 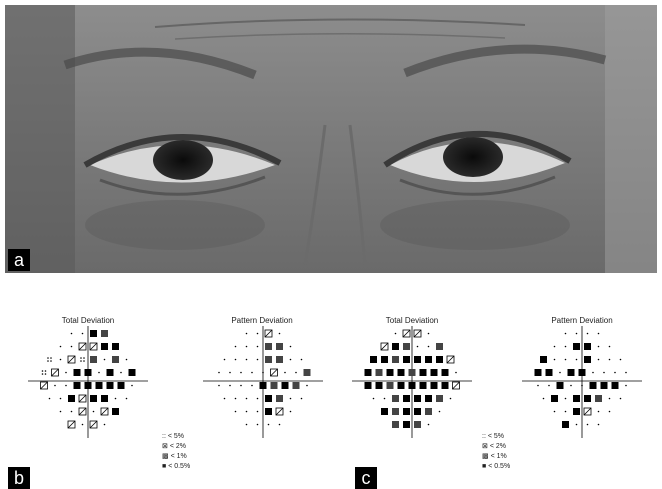 I want to click on legend-item: ▩ < 1%, so click(x=494, y=456).